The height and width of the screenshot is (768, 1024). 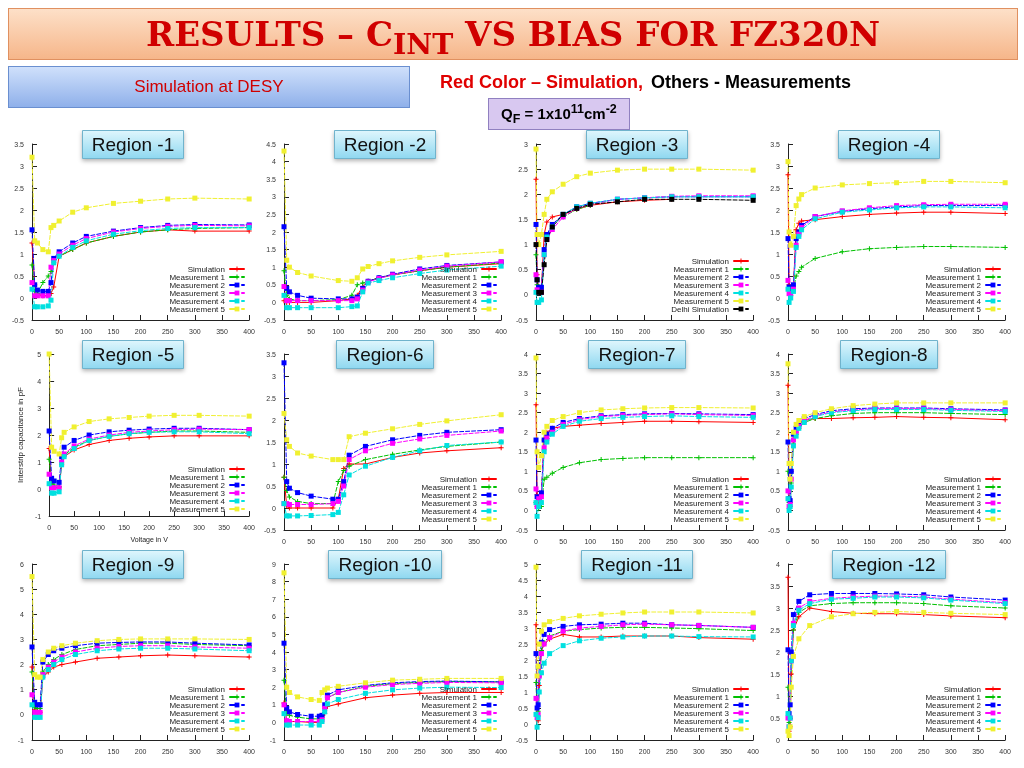 I want to click on chart-title: Region-7, so click(x=637, y=354).